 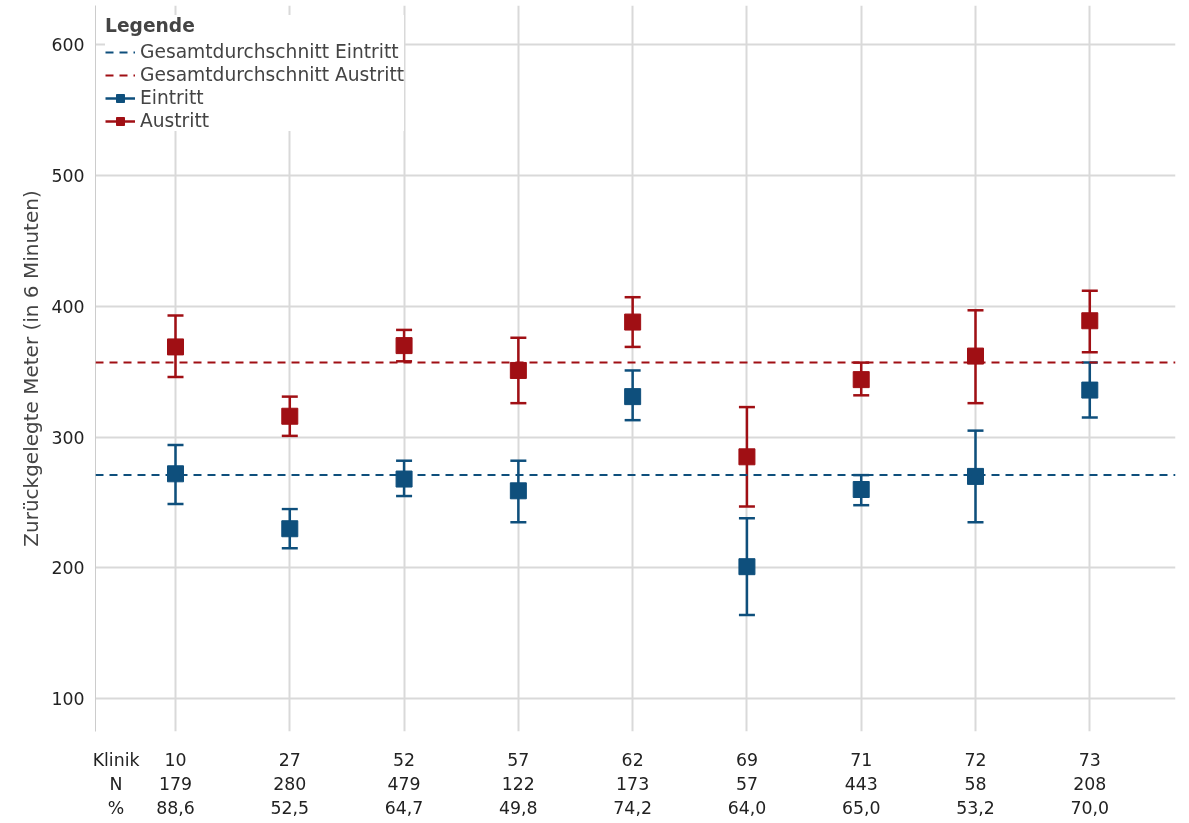 What do you see at coordinates (272, 74) in the screenshot?
I see `legend-label: Gesamtdurchschnitt Austritt` at bounding box center [272, 74].